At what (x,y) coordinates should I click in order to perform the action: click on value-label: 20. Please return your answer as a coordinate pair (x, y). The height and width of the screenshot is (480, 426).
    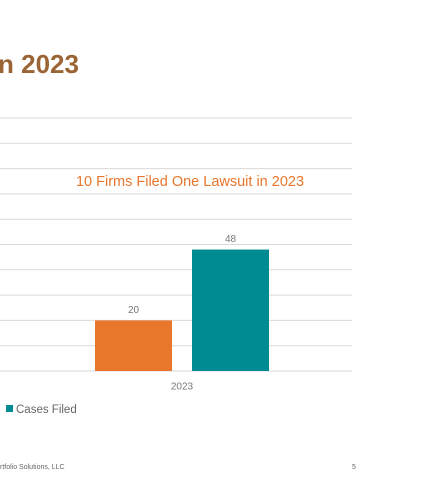
    Looking at the image, I should click on (134, 310).